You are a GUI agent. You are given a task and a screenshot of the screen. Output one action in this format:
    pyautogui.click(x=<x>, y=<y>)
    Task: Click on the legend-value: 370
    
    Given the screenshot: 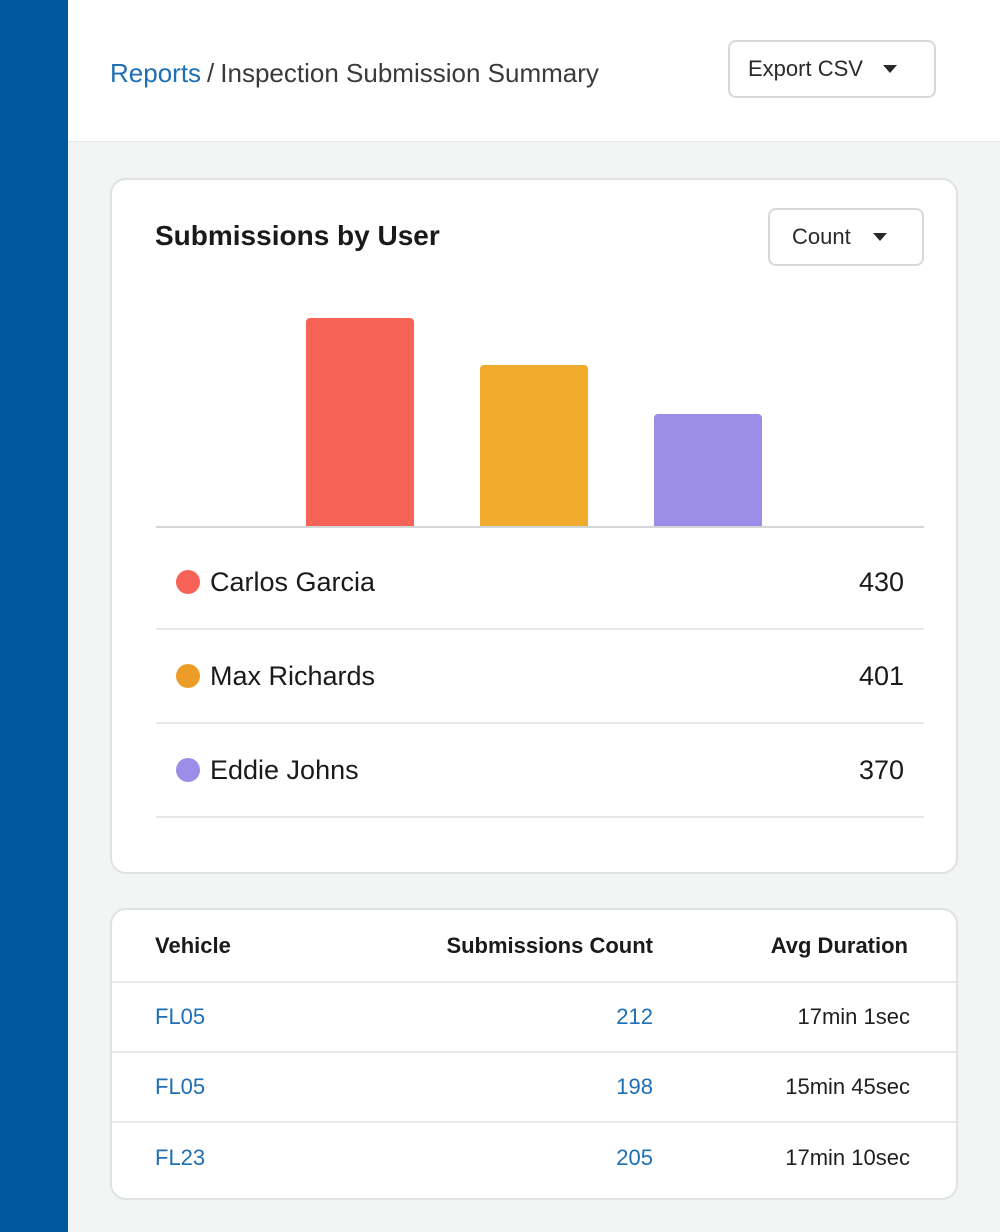 What is the action you would take?
    pyautogui.click(x=881, y=769)
    